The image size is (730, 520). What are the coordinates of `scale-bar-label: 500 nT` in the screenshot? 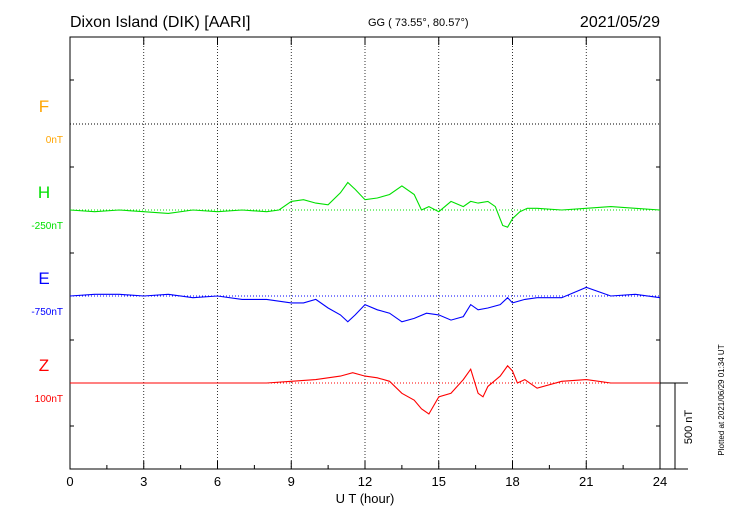 It's located at (689, 427).